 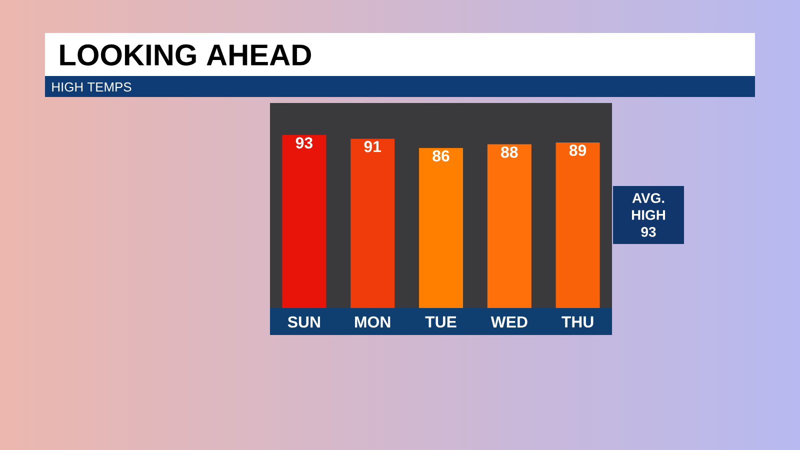 I want to click on x-tick-label: MON, so click(x=372, y=322).